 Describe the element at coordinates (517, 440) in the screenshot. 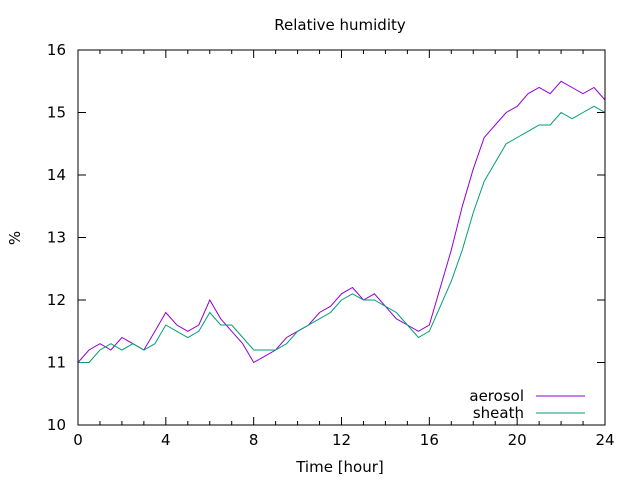

I see `x-tick-label: 20` at that location.